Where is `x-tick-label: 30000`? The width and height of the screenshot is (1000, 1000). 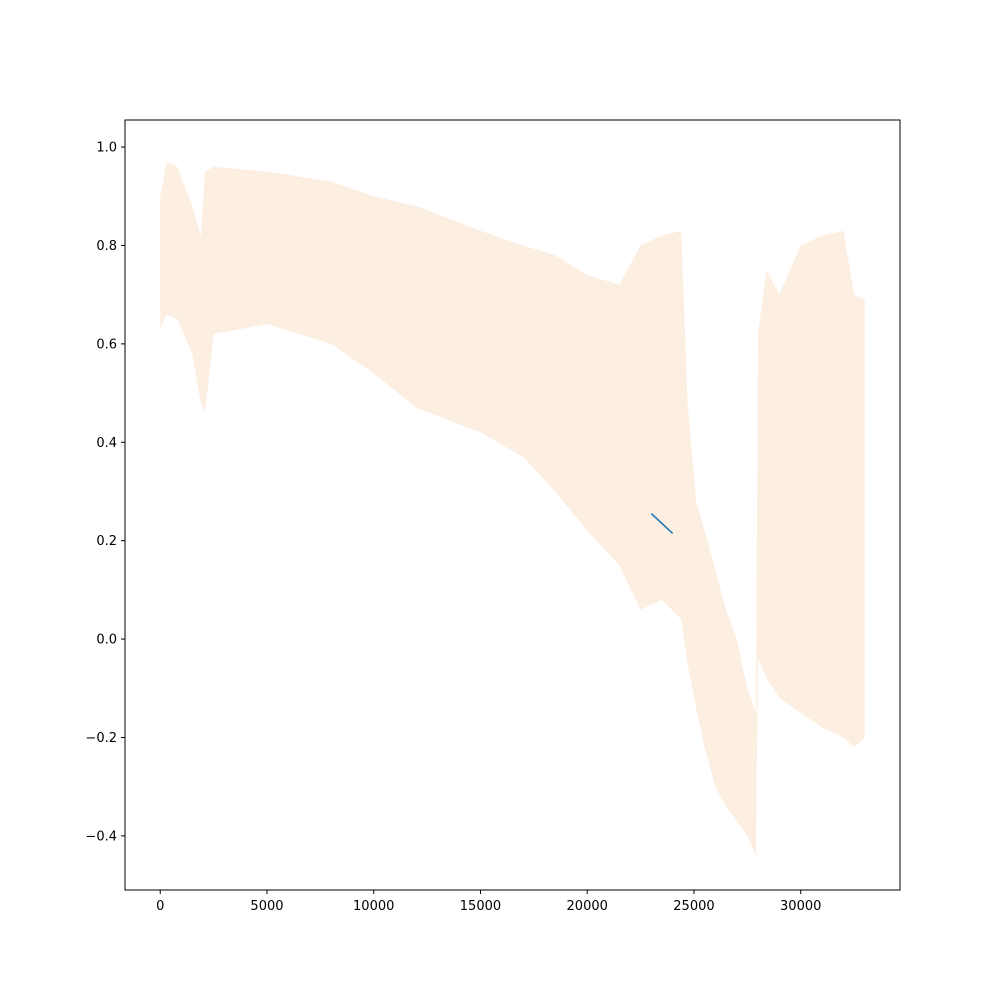
x-tick-label: 30000 is located at coordinates (800, 906).